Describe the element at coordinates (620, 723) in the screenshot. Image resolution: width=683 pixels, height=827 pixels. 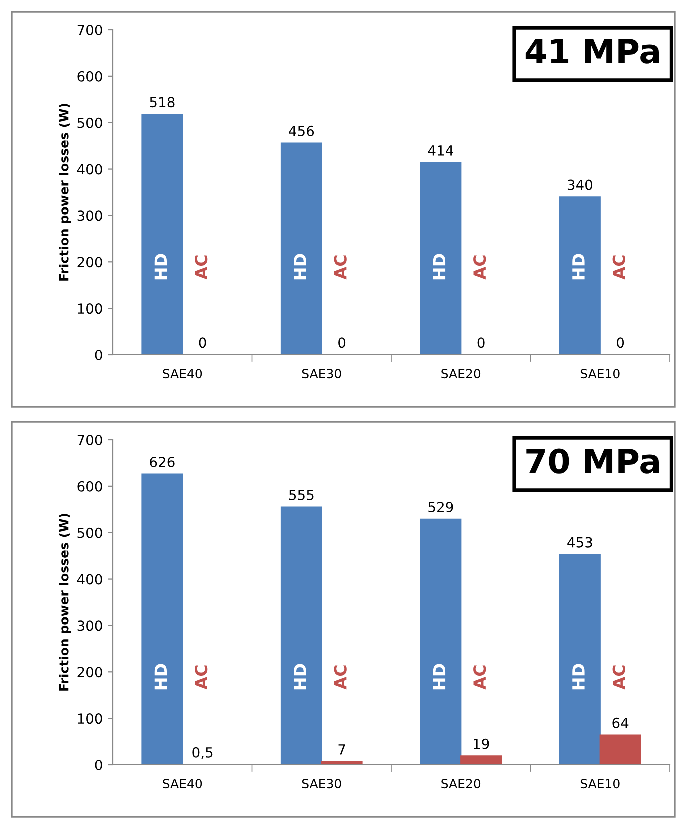
I see `data-label: 64` at that location.